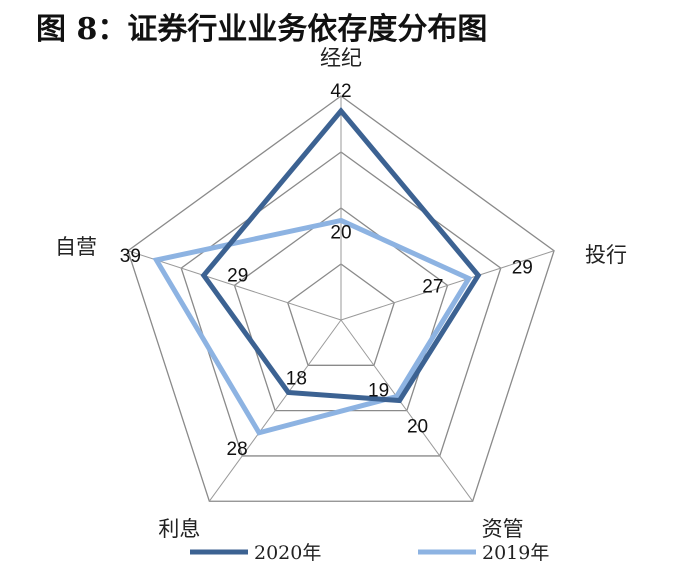  Describe the element at coordinates (262, 29) in the screenshot. I see `chart-title: 图 8：证券行业业务依存度分布图` at that location.